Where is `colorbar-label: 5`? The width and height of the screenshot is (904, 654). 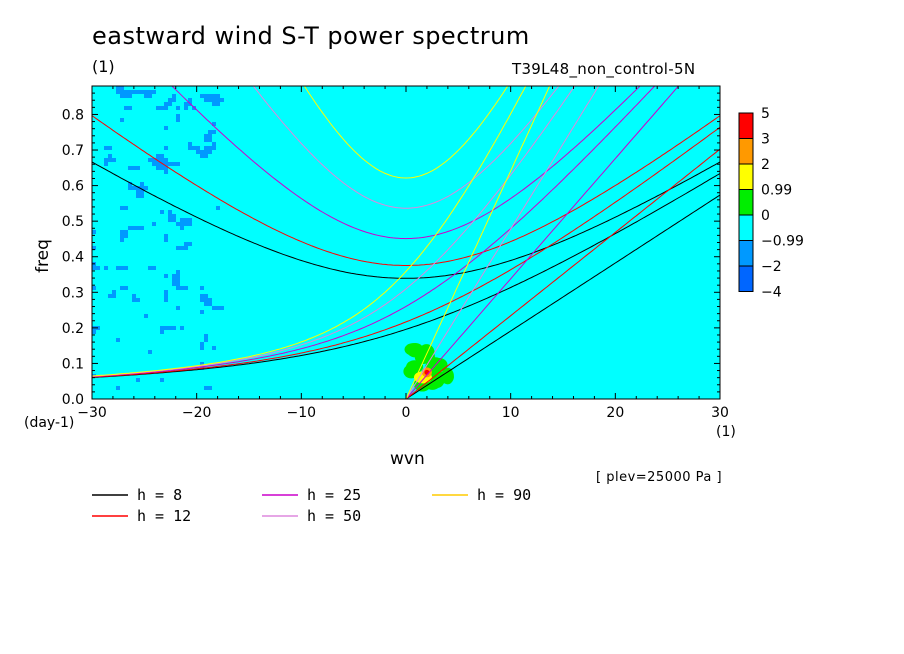 colorbar-label: 5 is located at coordinates (765, 114).